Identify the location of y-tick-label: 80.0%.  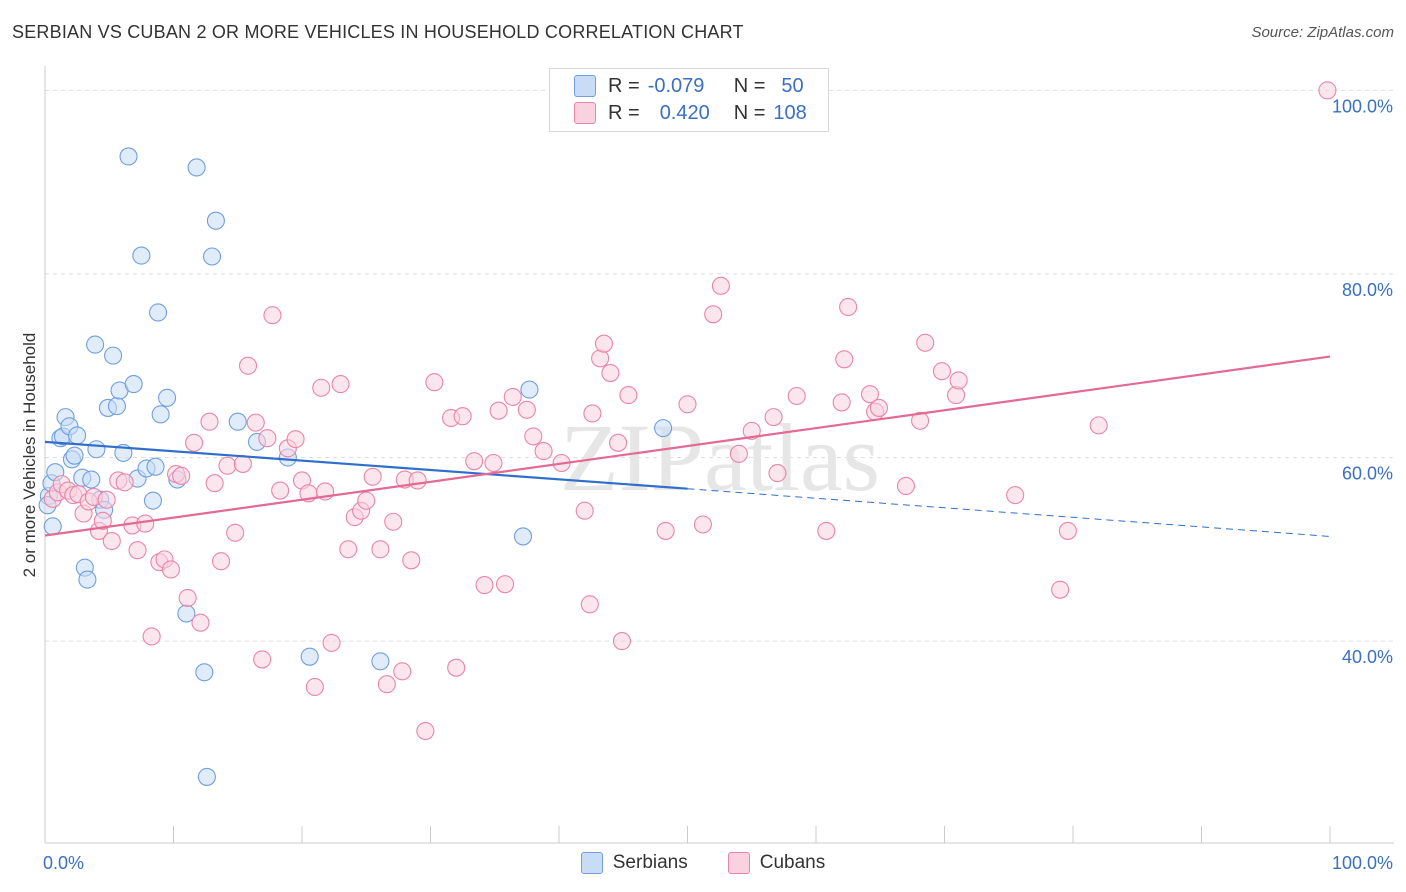
(1367, 290).